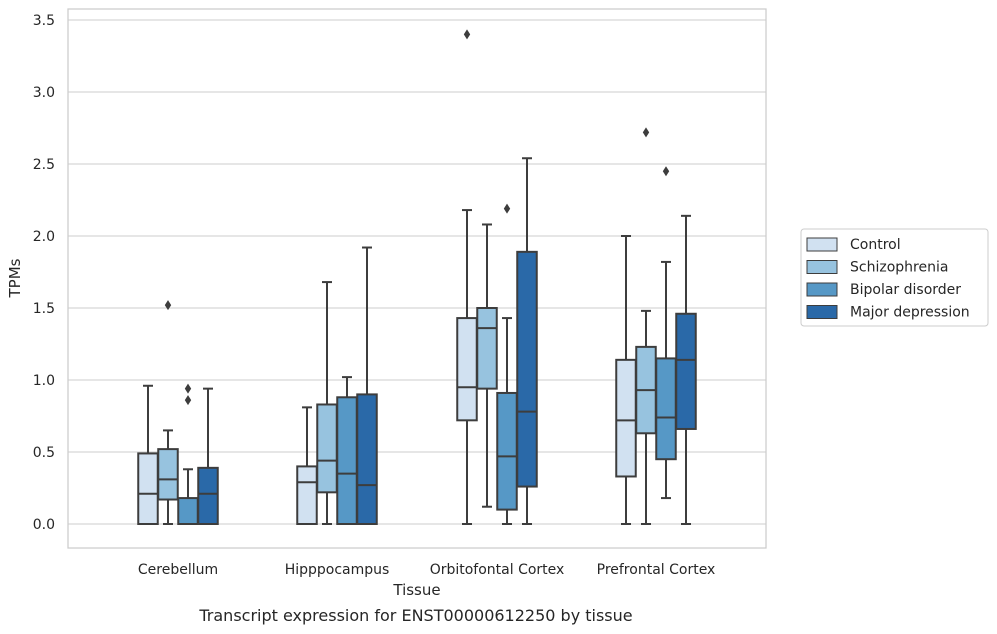 This screenshot has width=997, height=634. I want to click on y-tick-labels: 0.0 0.5 1.0 1.5 2.0 2.5 3.0 3.5, so click(44, 273).